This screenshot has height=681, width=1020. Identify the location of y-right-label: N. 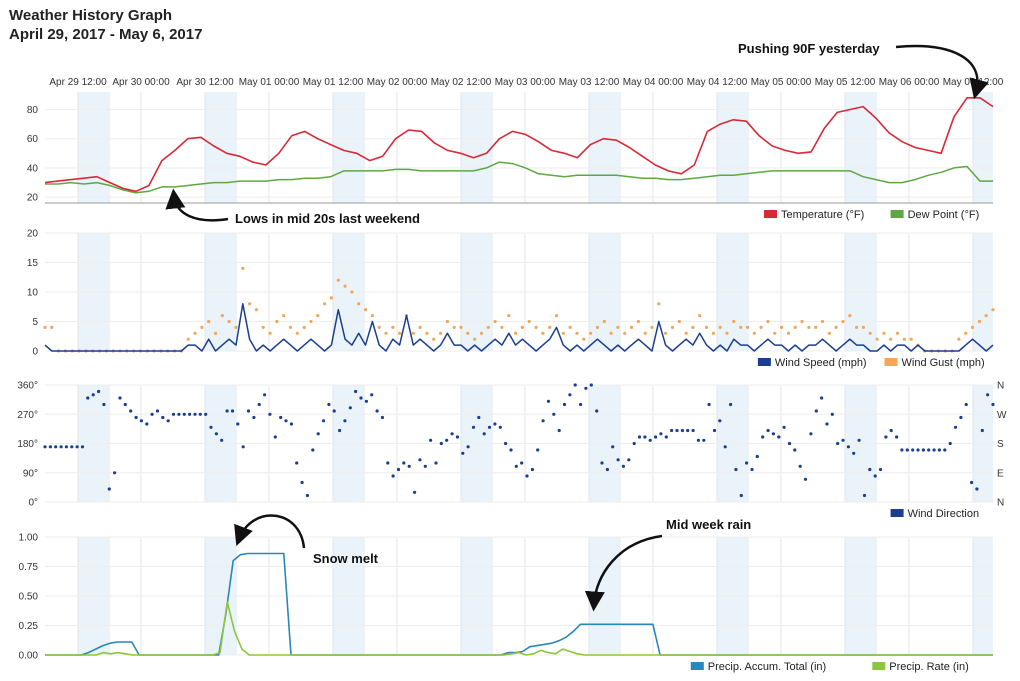
(1000, 386).